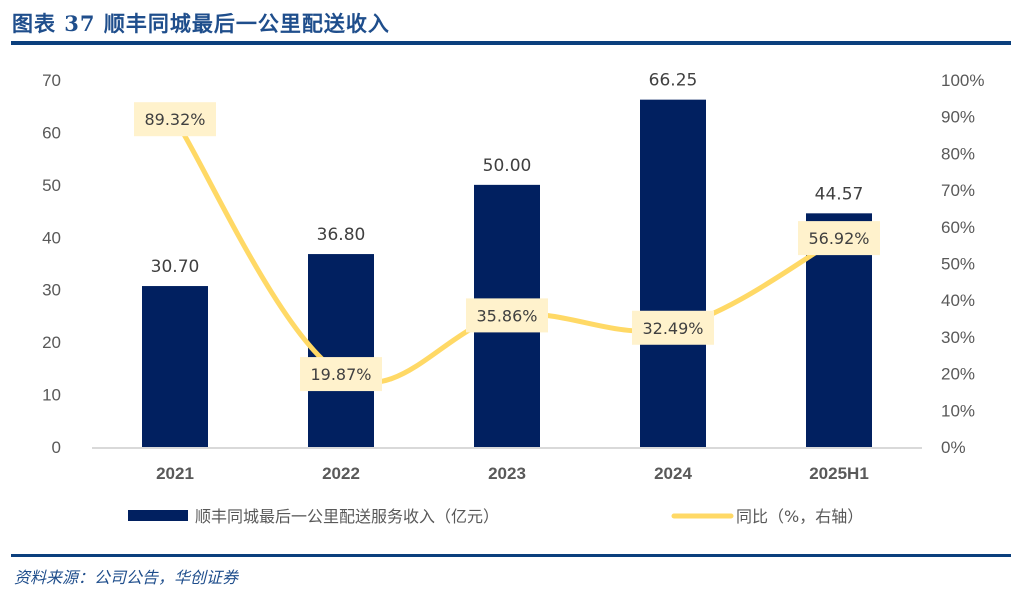 The image size is (1019, 597). I want to click on legend-bar-swatch, so click(158, 515).